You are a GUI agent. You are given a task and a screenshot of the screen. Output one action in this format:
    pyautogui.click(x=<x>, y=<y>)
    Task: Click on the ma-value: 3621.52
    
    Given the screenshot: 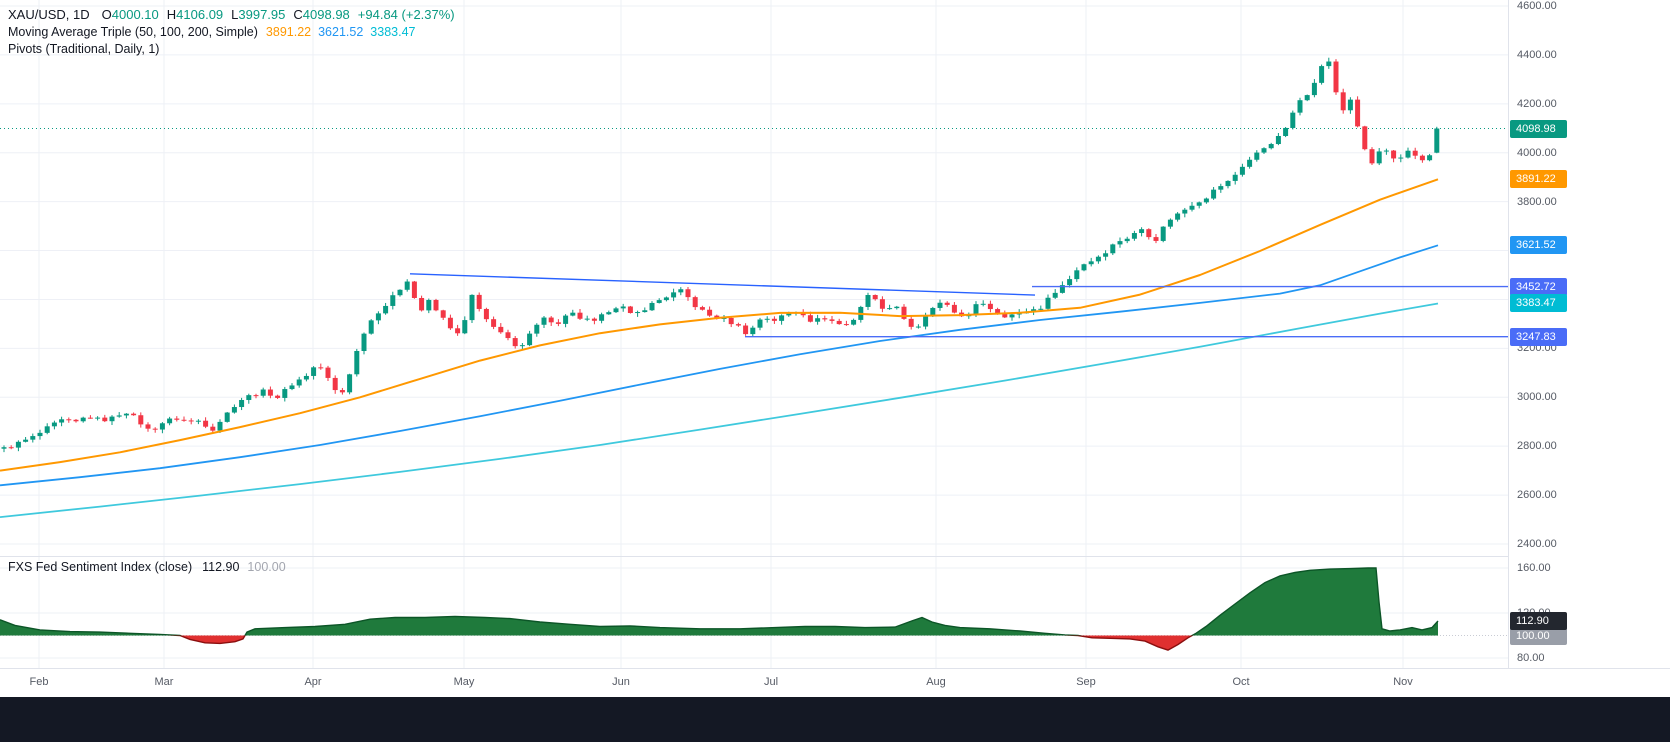 What is the action you would take?
    pyautogui.click(x=341, y=31)
    